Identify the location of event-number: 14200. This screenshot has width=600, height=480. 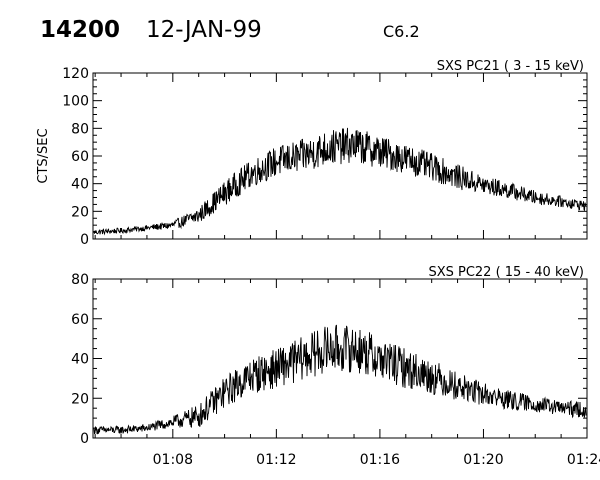
(80, 30).